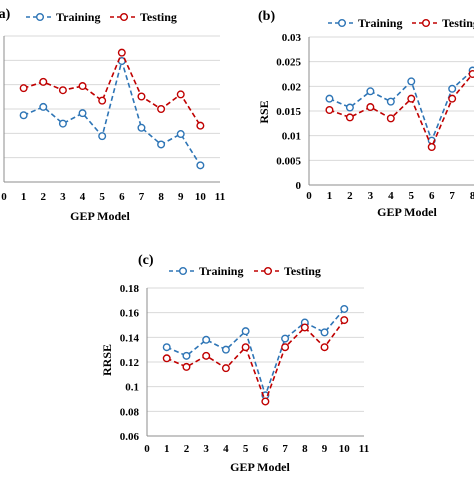 The width and height of the screenshot is (474, 479). What do you see at coordinates (291, 137) in the screenshot?
I see `y-tick-label-b: 0.01` at bounding box center [291, 137].